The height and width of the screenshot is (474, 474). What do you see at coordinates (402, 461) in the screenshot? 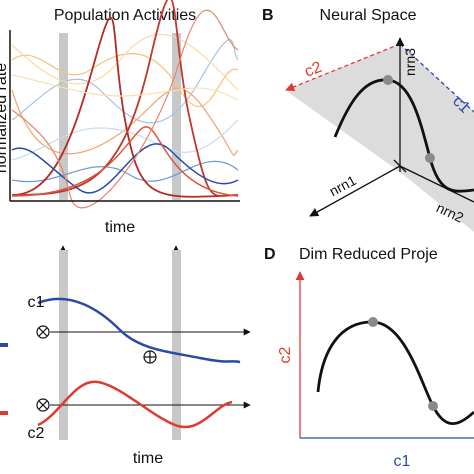
I see `axis-label: c1` at bounding box center [402, 461].